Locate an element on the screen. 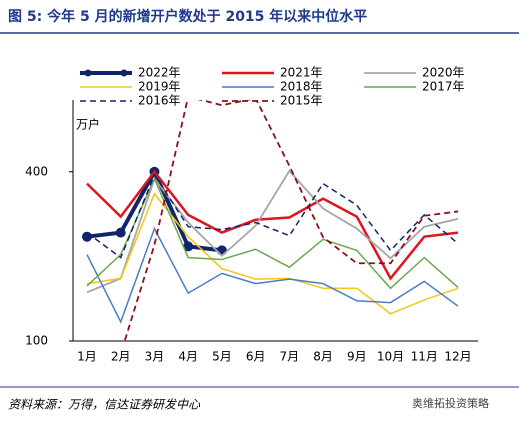 This screenshot has height=424, width=519. legend-label: 2018年 is located at coordinates (301, 87).